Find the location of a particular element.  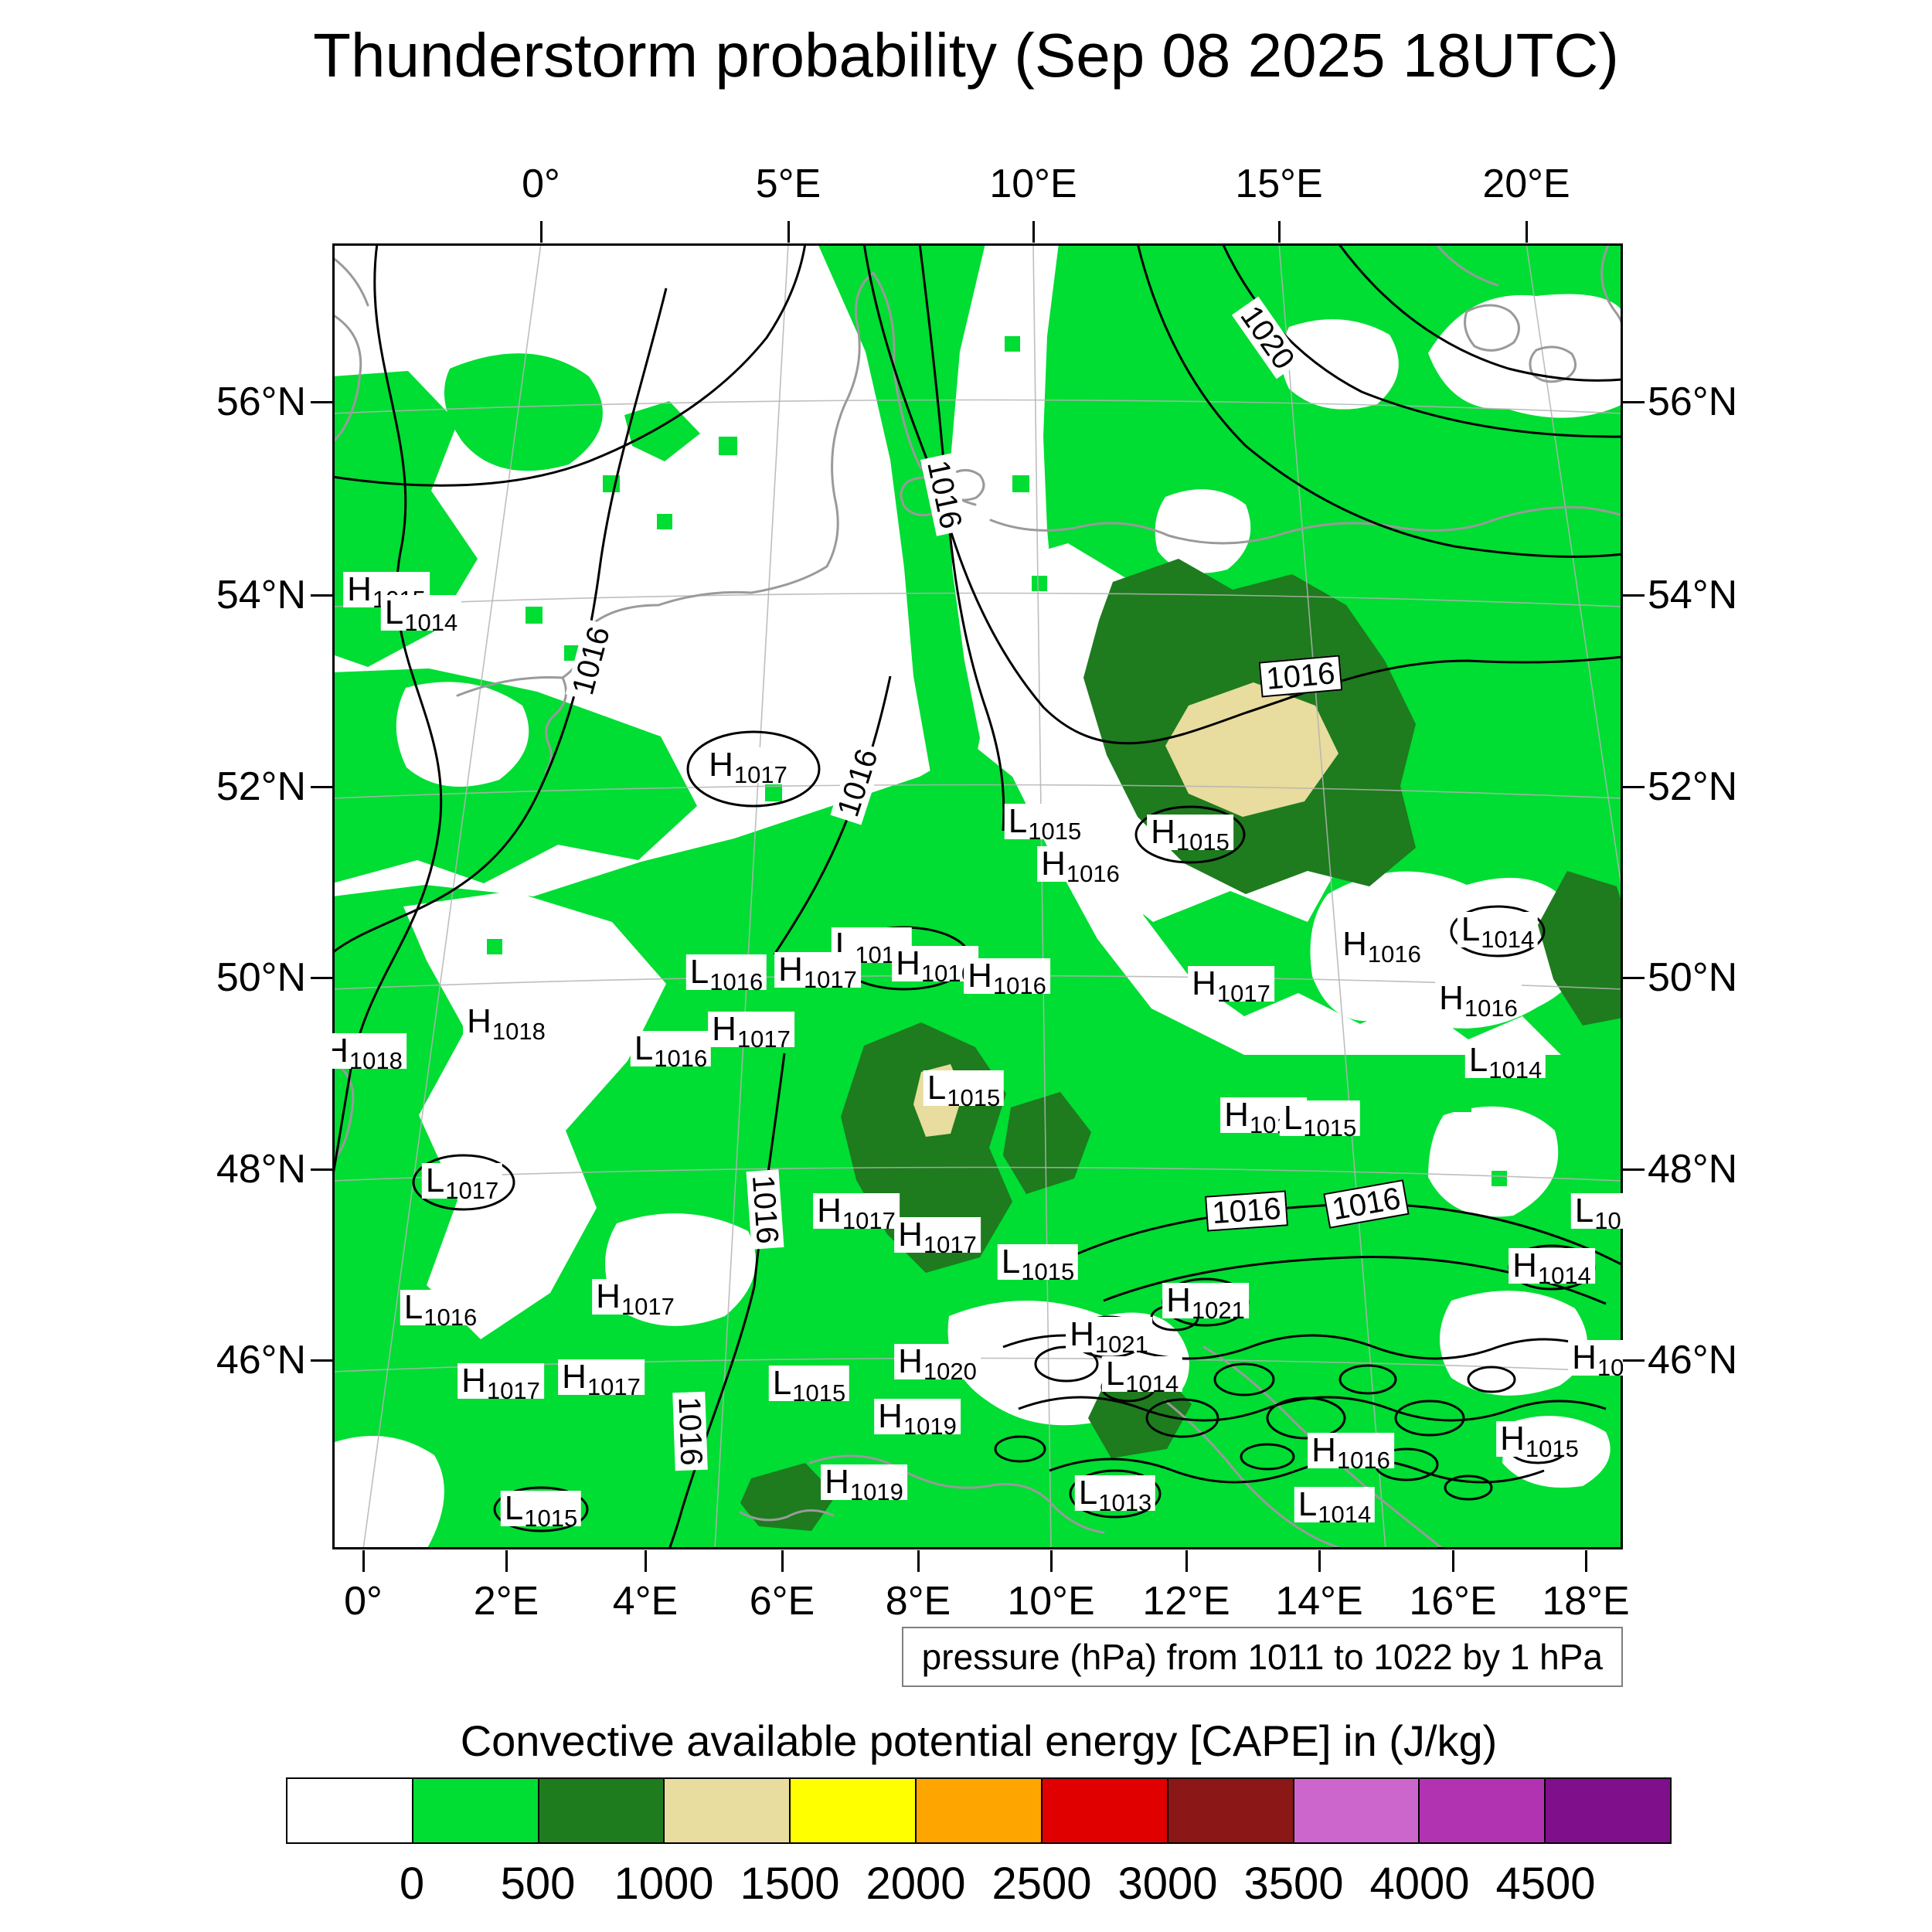

pressure-center-label: L1016 is located at coordinates (440, 1310).